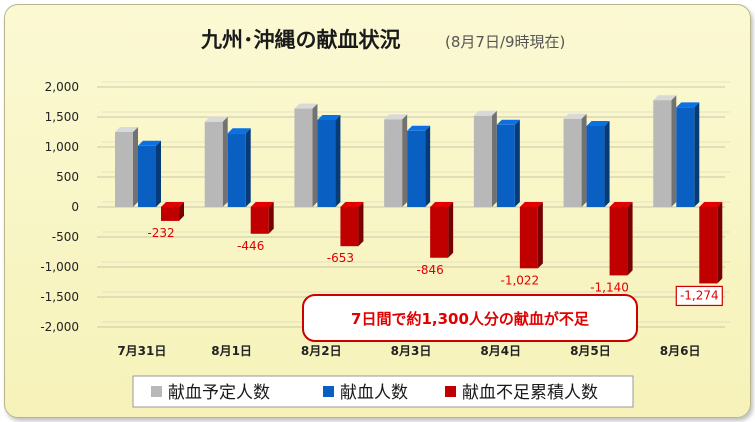  I want to click on x-category-label: 8月1日, so click(231, 351).